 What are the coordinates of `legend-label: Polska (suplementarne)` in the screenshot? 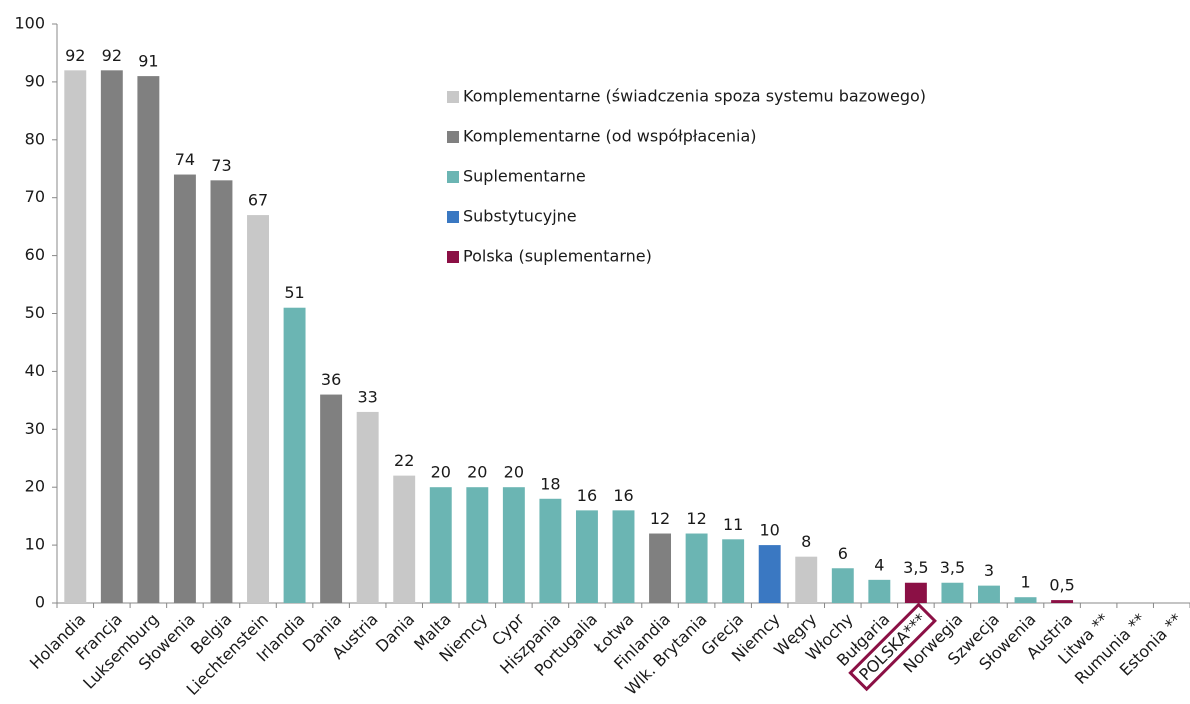 It's located at (557, 256).